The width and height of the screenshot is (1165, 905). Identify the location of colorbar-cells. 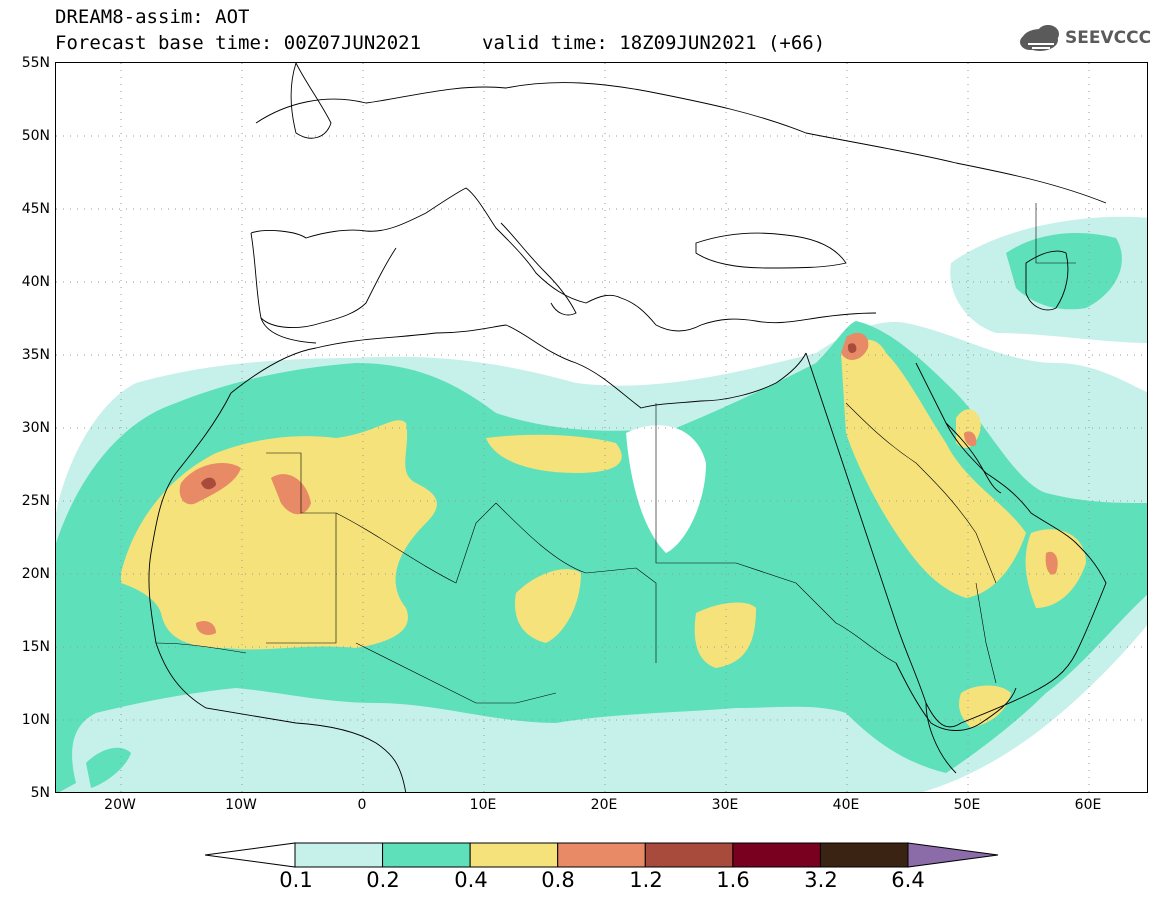
(601, 855).